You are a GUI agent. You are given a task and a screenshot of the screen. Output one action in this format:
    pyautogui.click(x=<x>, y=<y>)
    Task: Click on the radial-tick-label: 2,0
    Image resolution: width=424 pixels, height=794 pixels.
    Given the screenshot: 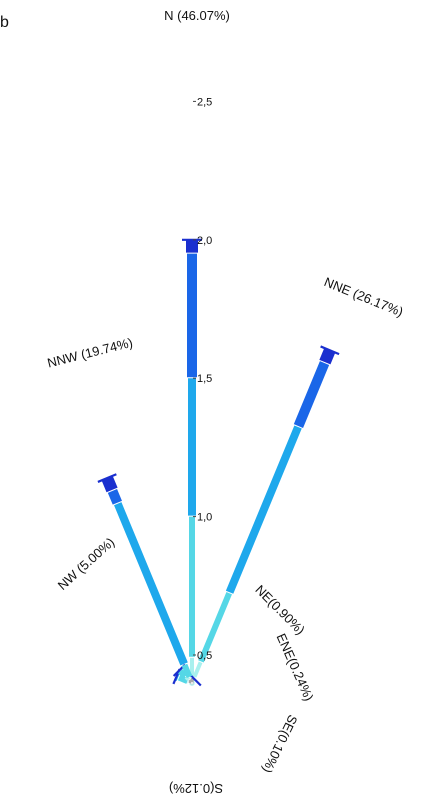 What is the action you would take?
    pyautogui.click(x=204, y=241)
    